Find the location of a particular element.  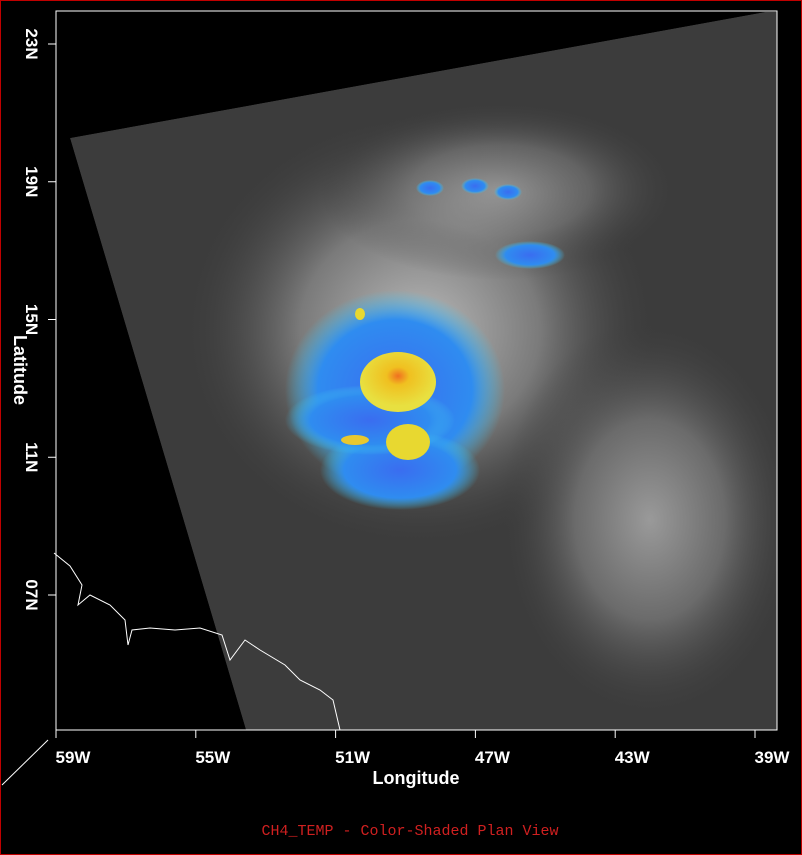

caption: CH4_TEMP - Color-Shaded Plan View is located at coordinates (409, 831).